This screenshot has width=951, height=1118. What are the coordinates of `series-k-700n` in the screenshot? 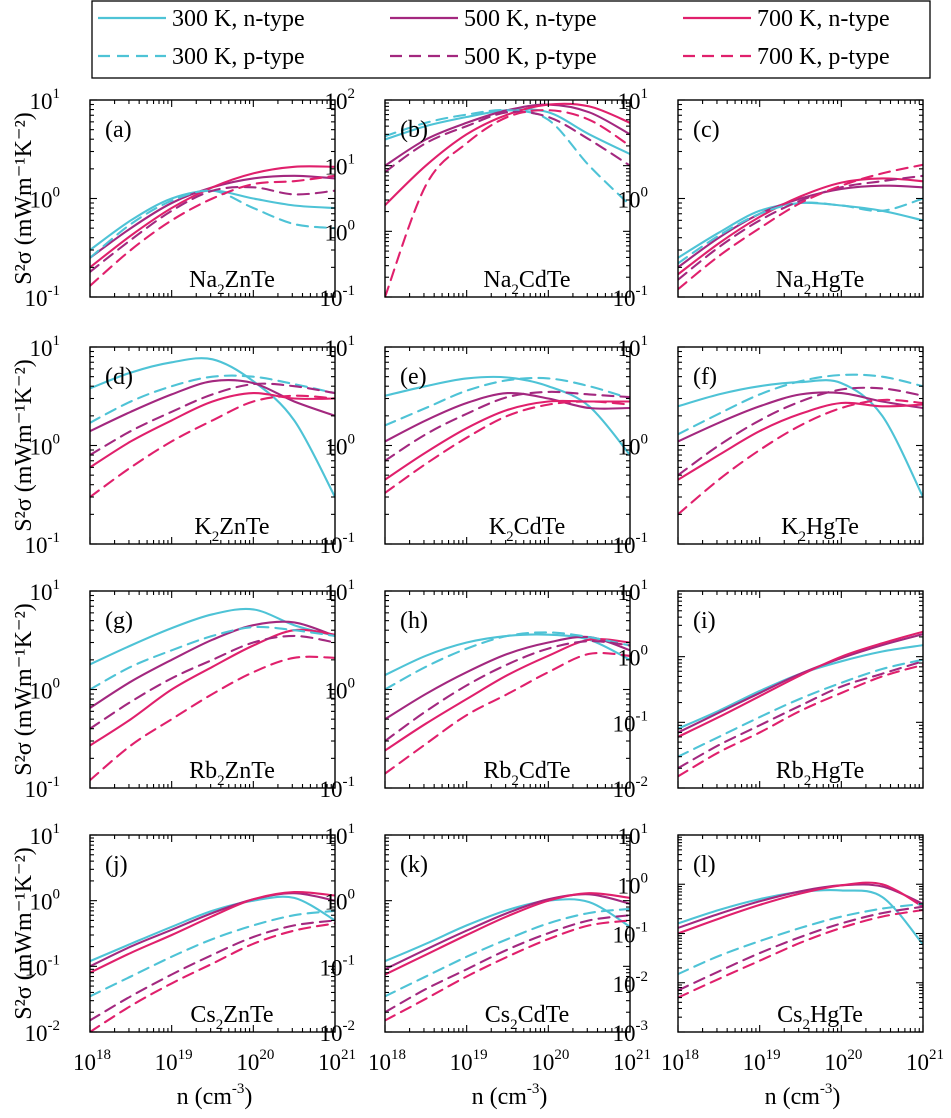 It's located at (507, 934).